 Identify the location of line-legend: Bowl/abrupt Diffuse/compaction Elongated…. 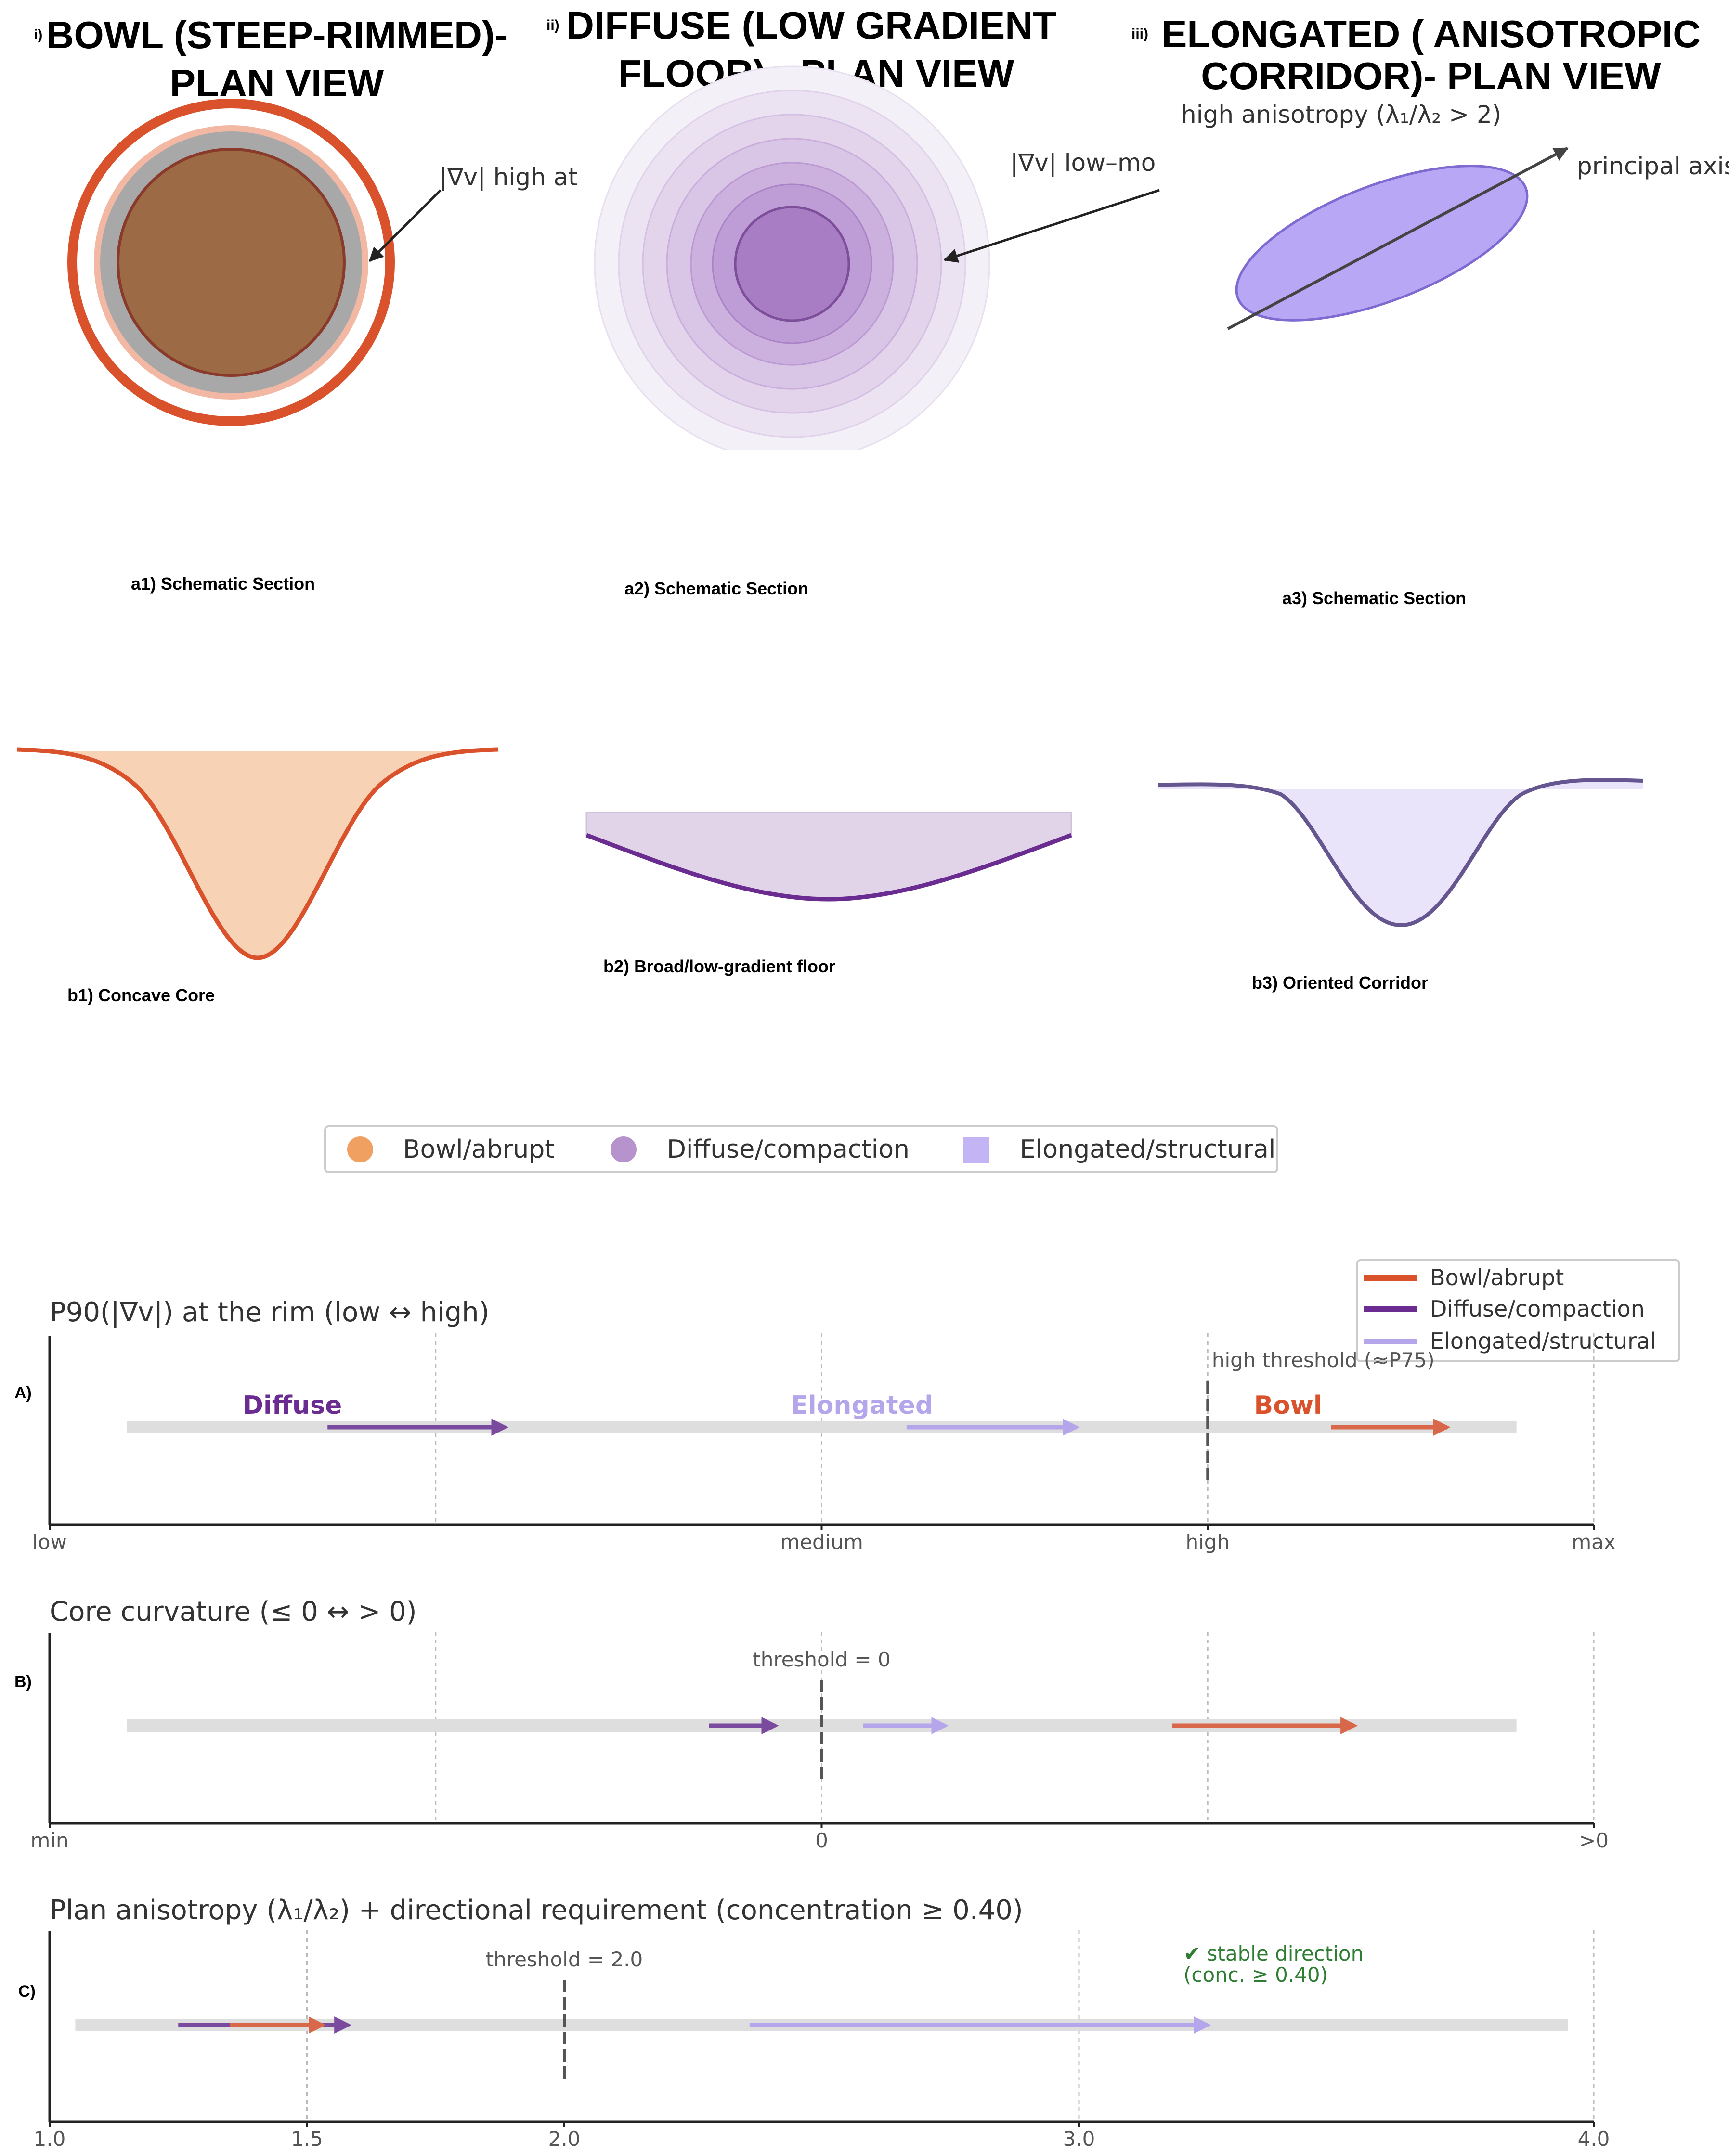
(1518, 1310).